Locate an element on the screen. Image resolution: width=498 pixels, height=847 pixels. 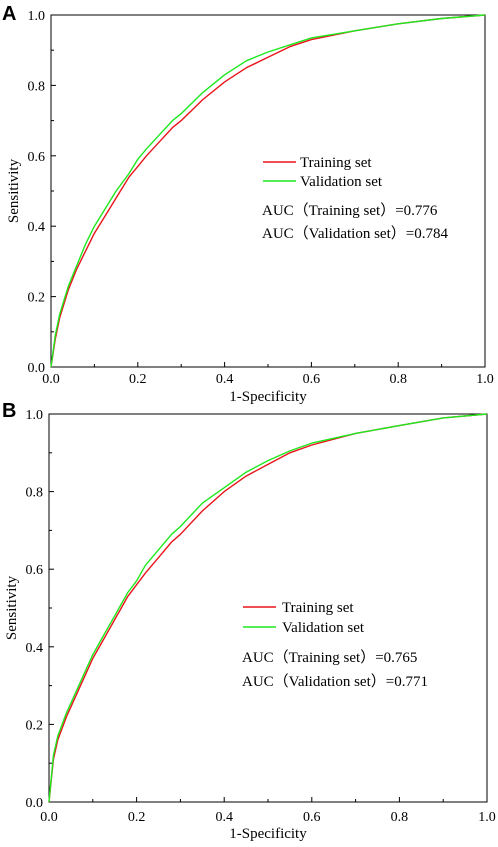
panel-b-y-tick-label: 0.4 is located at coordinates (35, 648).